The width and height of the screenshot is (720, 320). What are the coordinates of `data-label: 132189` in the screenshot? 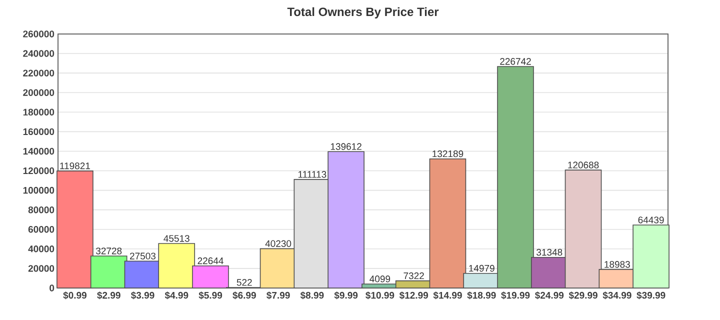 It's located at (448, 154).